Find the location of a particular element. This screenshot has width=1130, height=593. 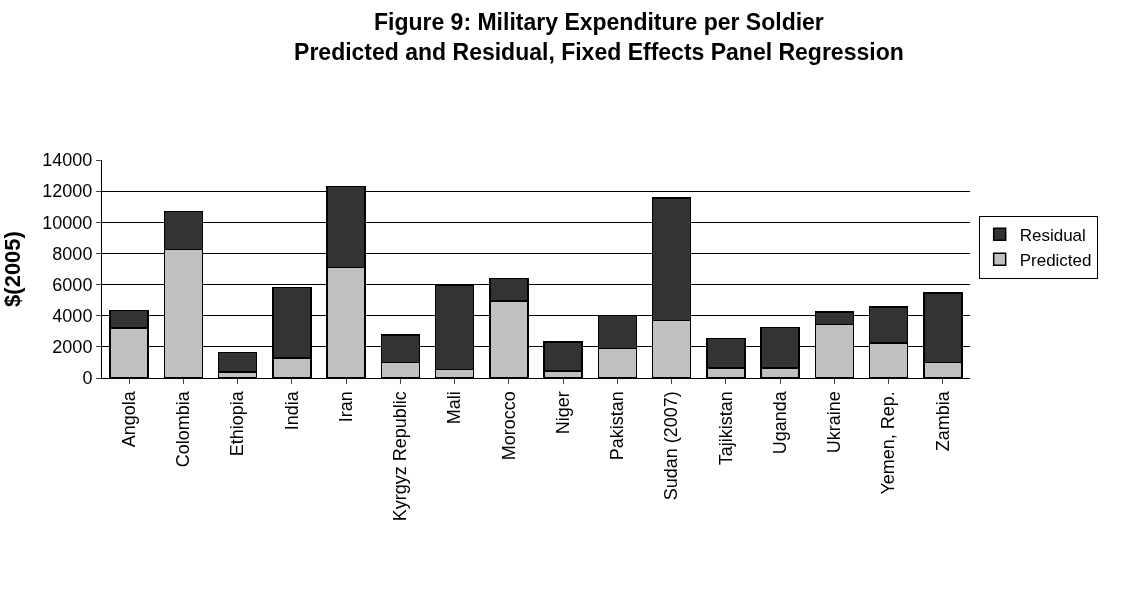

x-tick-label: Mali is located at coordinates (454, 408).